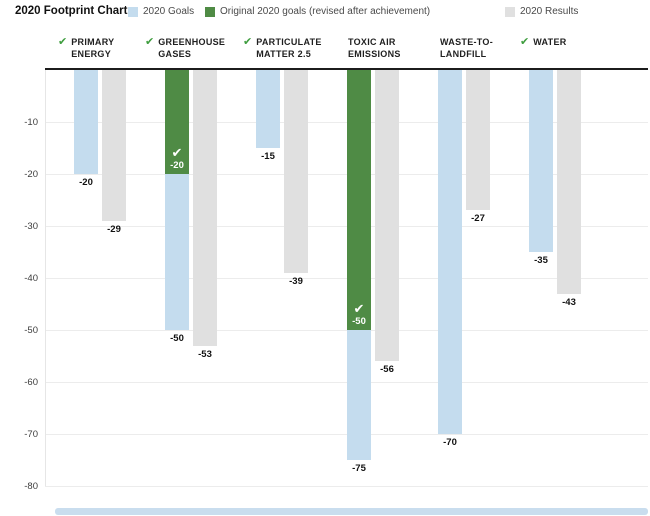 This screenshot has width=650, height=516. Describe the element at coordinates (205, 354) in the screenshot. I see `result-value-label: -53` at that location.